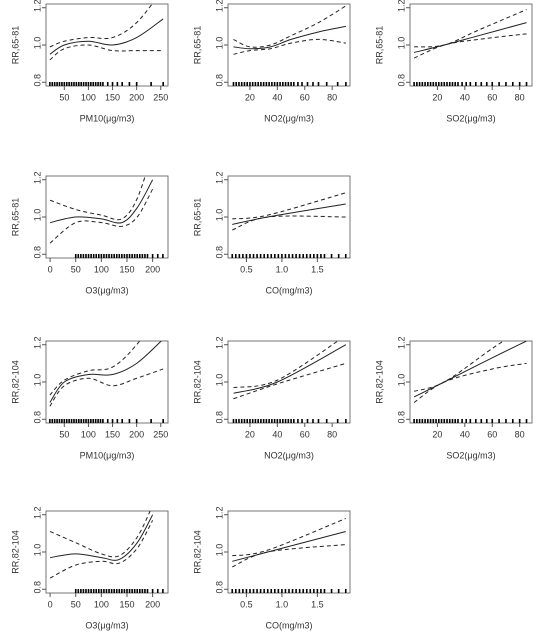 The height and width of the screenshot is (633, 550). What do you see at coordinates (282, 604) in the screenshot?
I see `x-tick-label: 1.0` at bounding box center [282, 604].